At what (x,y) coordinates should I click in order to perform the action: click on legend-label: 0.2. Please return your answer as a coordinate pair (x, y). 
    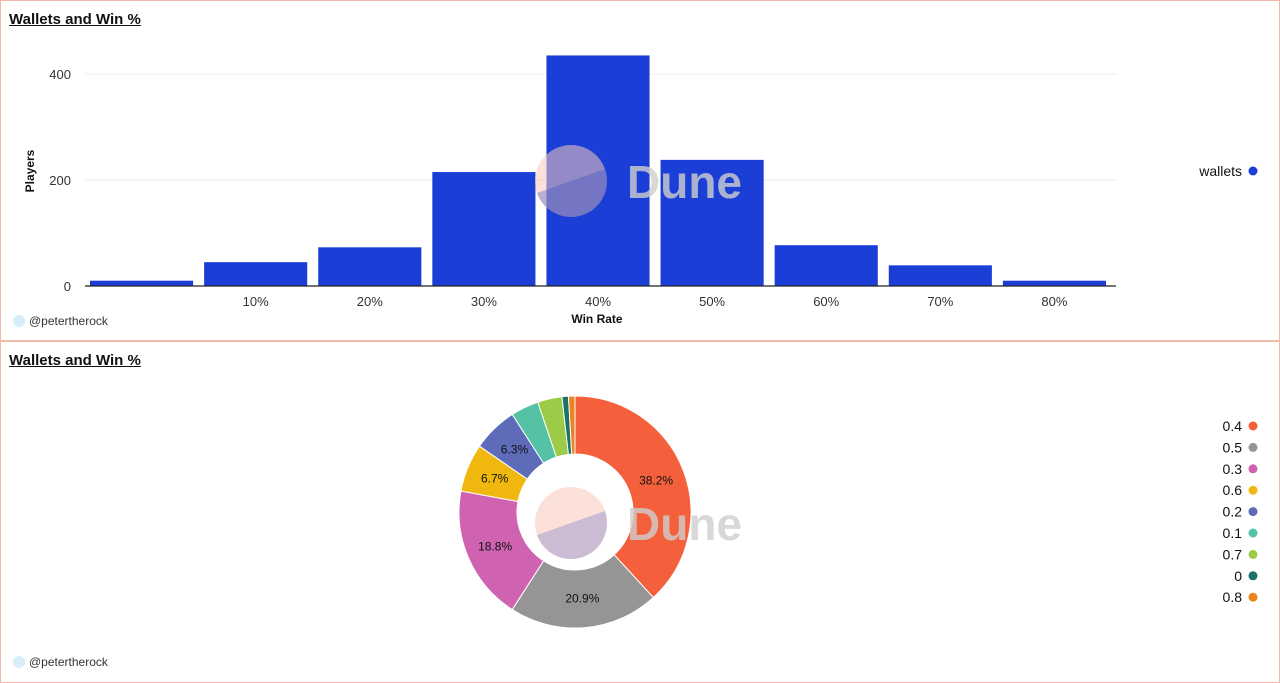
    Looking at the image, I should click on (1233, 512).